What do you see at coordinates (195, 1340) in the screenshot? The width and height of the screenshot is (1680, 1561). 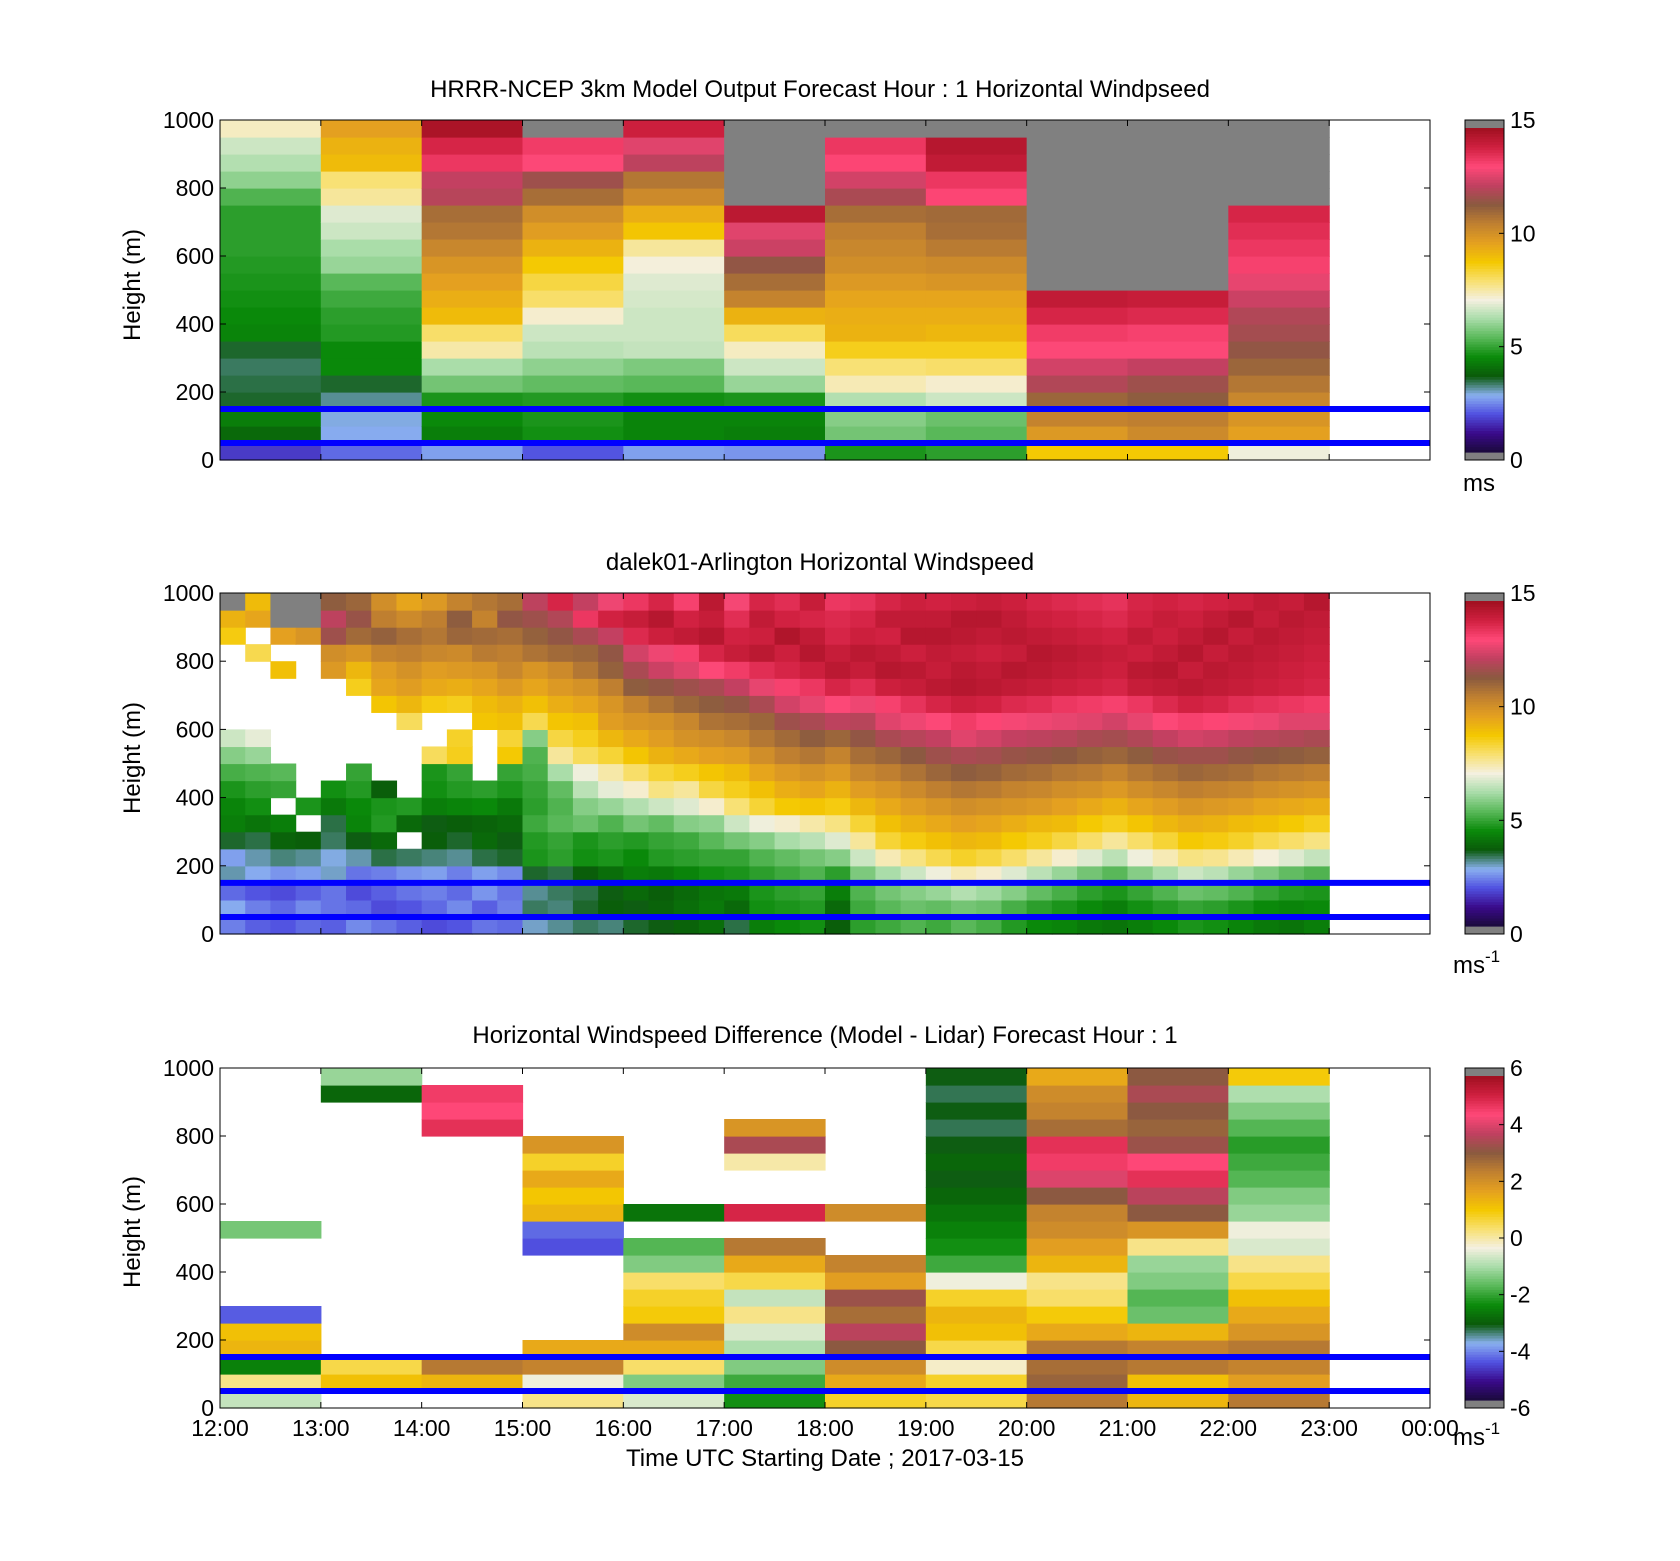 I see `y-tick-label: 200` at bounding box center [195, 1340].